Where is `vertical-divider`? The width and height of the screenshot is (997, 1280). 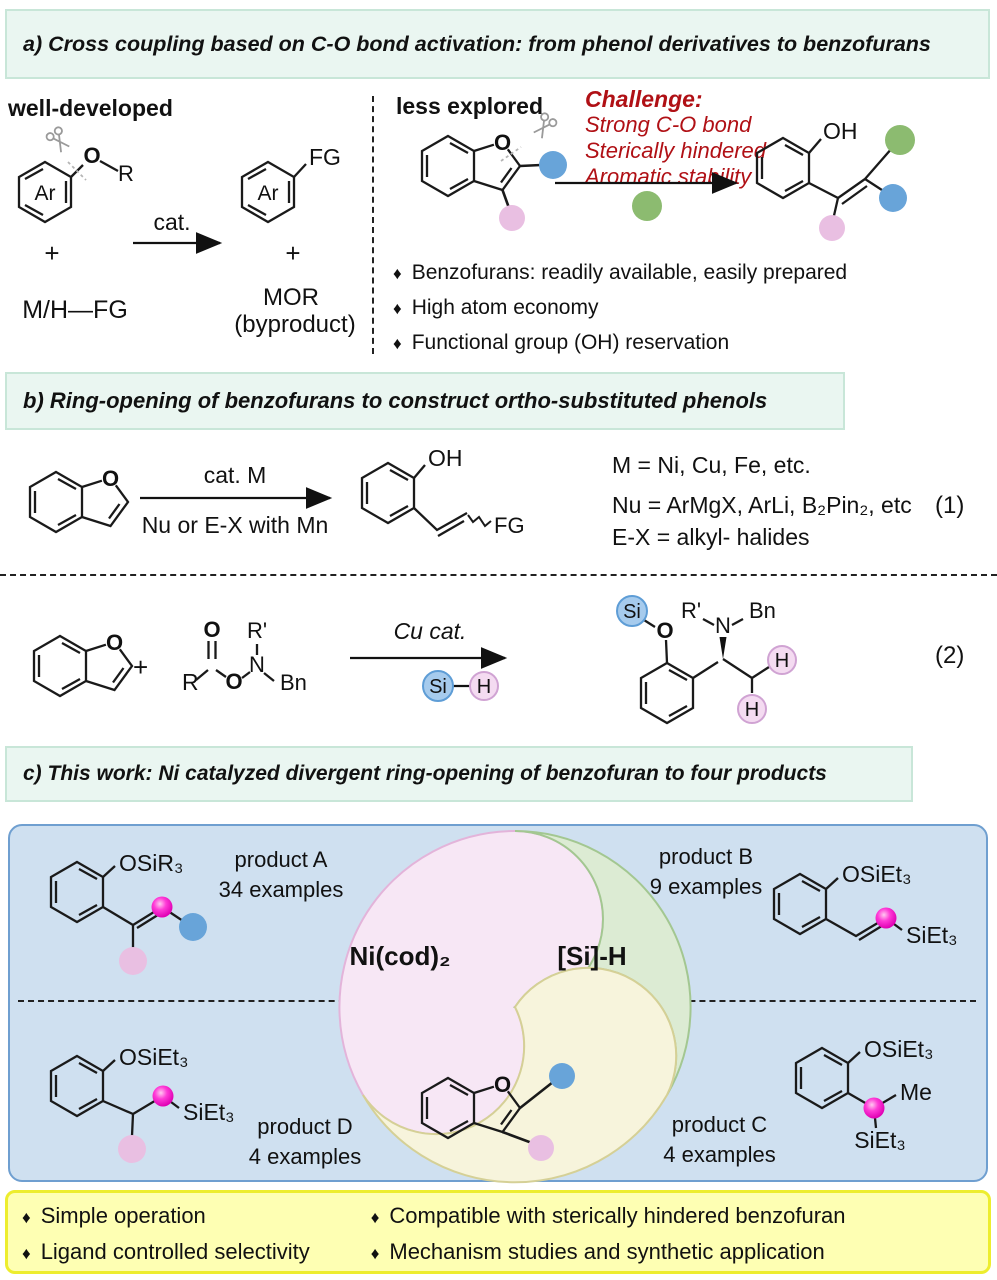
vertical-divider is located at coordinates (373, 225).